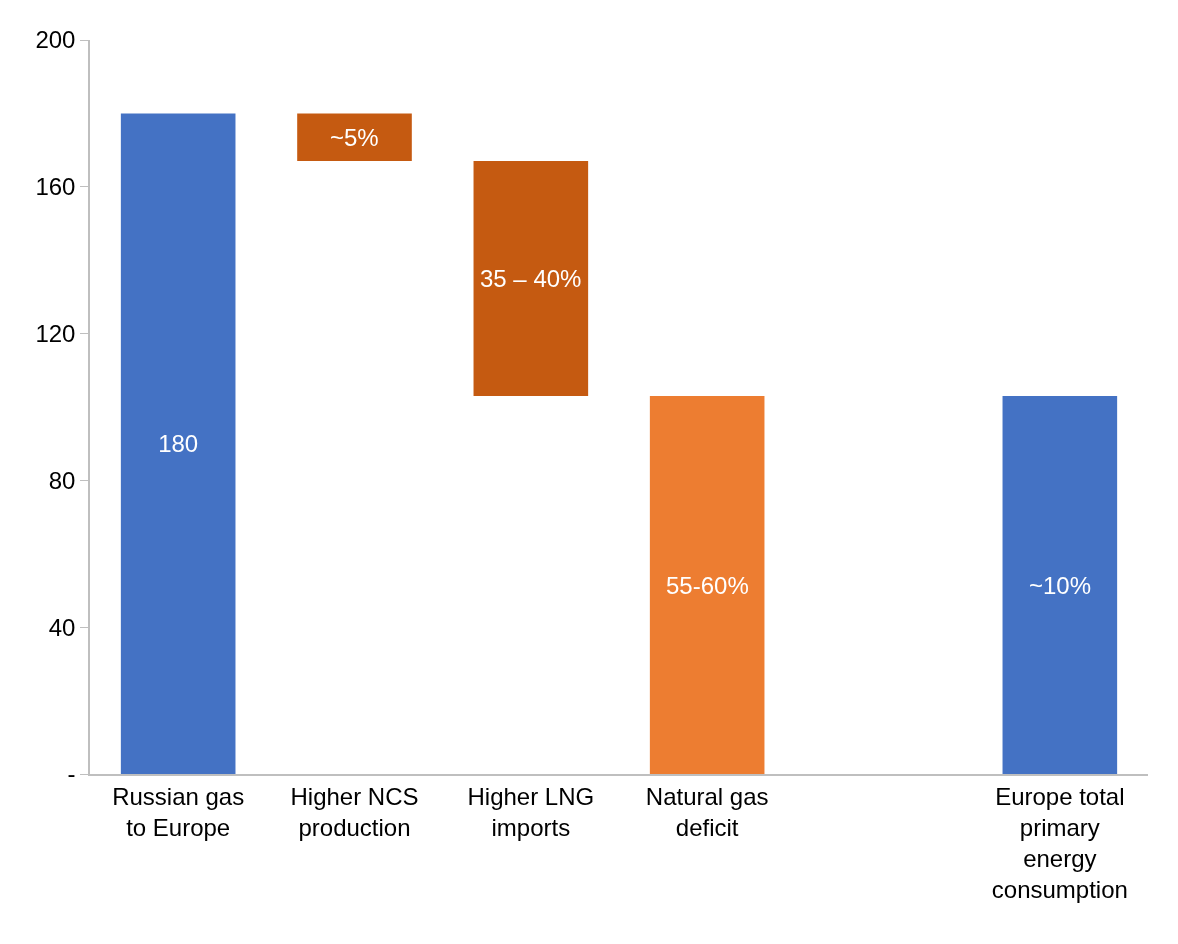  I want to click on y-tick-label: 80, so click(62, 480).